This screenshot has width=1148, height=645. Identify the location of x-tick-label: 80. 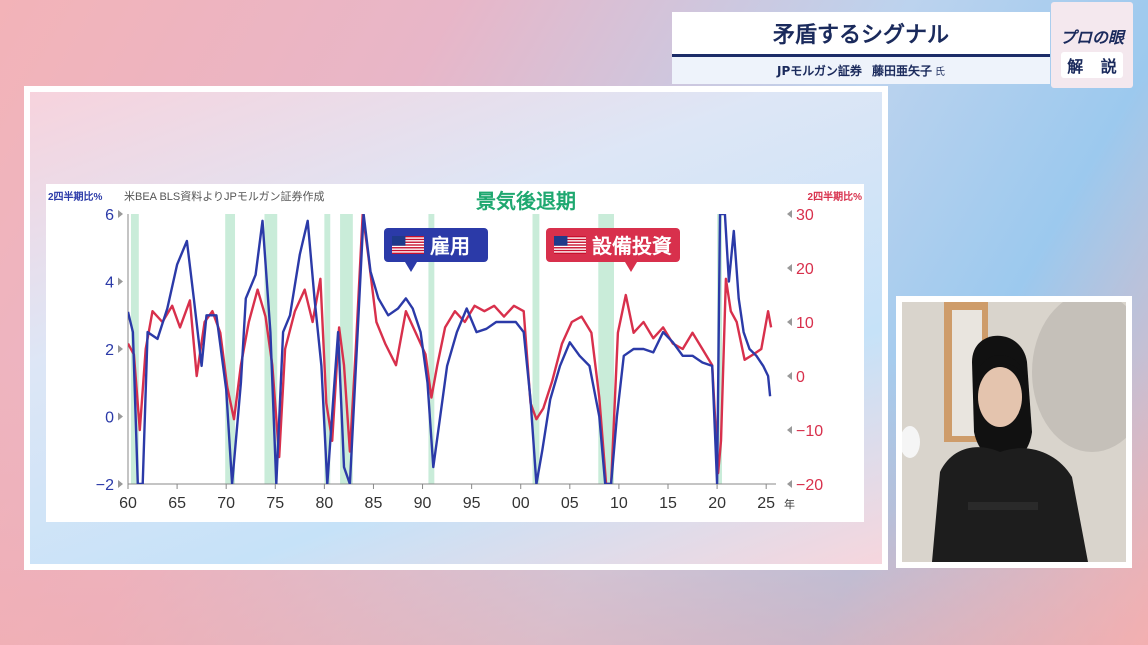
(324, 503).